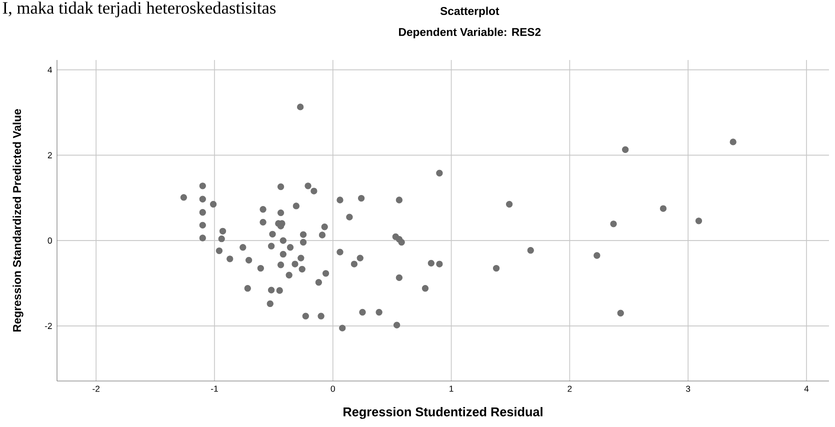 The image size is (835, 427). What do you see at coordinates (443, 413) in the screenshot?
I see `x-axis-title: Regression Studentized Residual` at bounding box center [443, 413].